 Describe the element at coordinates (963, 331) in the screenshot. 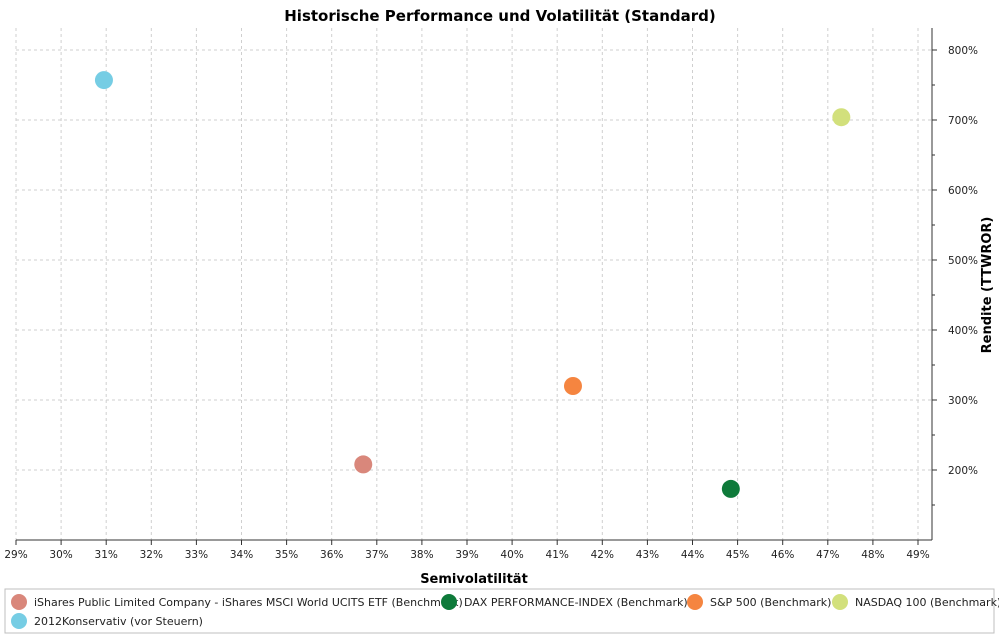

I see `y-tick-label: 400%` at that location.